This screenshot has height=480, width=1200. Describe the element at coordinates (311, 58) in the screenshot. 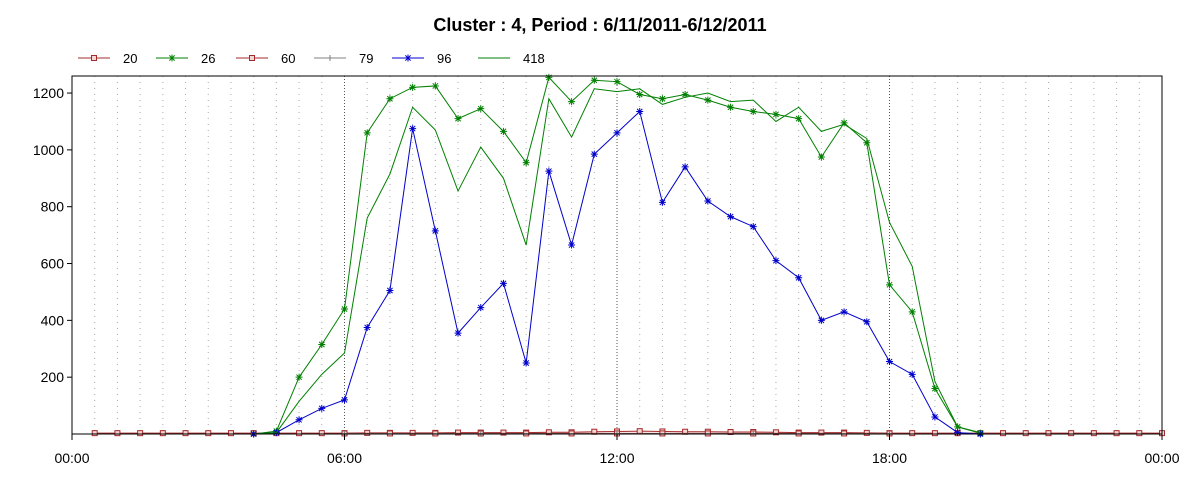

I see `legend: 20 26 60 79 96 418` at that location.